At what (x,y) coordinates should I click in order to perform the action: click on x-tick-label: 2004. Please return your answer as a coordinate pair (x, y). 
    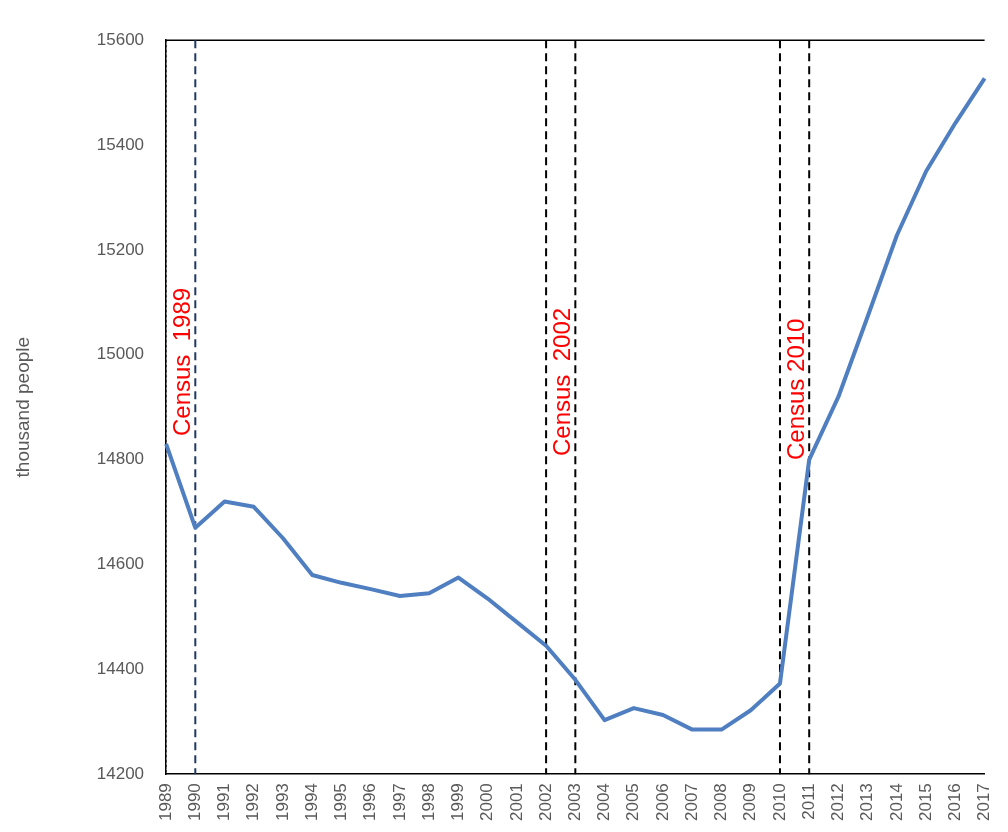
    Looking at the image, I should click on (604, 802).